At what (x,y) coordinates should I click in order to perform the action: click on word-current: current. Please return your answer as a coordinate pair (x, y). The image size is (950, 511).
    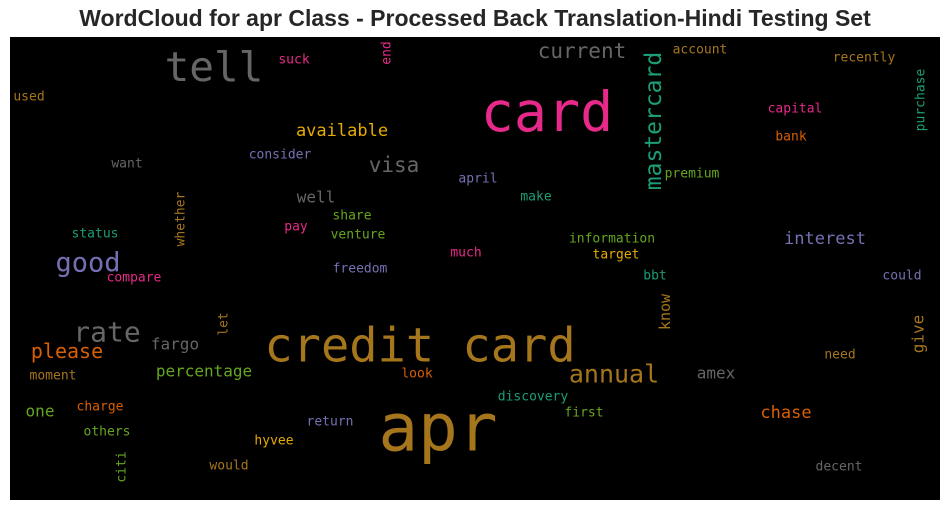
    Looking at the image, I should click on (582, 51).